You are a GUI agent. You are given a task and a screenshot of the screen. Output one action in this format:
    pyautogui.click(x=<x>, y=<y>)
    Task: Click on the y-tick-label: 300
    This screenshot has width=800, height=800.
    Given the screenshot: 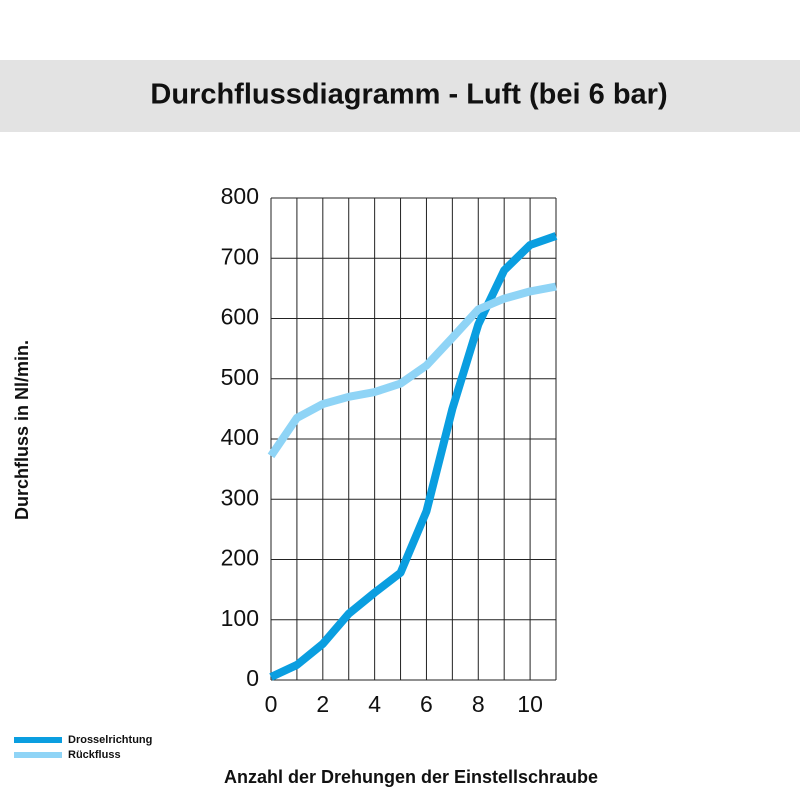 What is the action you would take?
    pyautogui.click(x=240, y=497)
    